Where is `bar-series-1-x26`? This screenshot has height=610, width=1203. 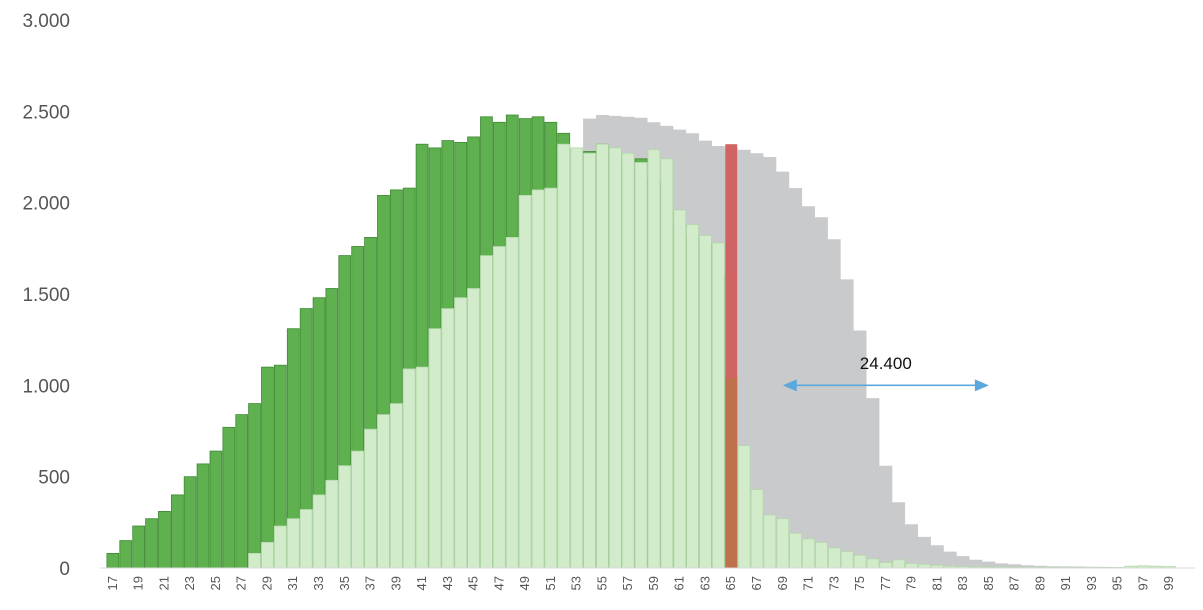 bar-series-1-x26 is located at coordinates (229, 497).